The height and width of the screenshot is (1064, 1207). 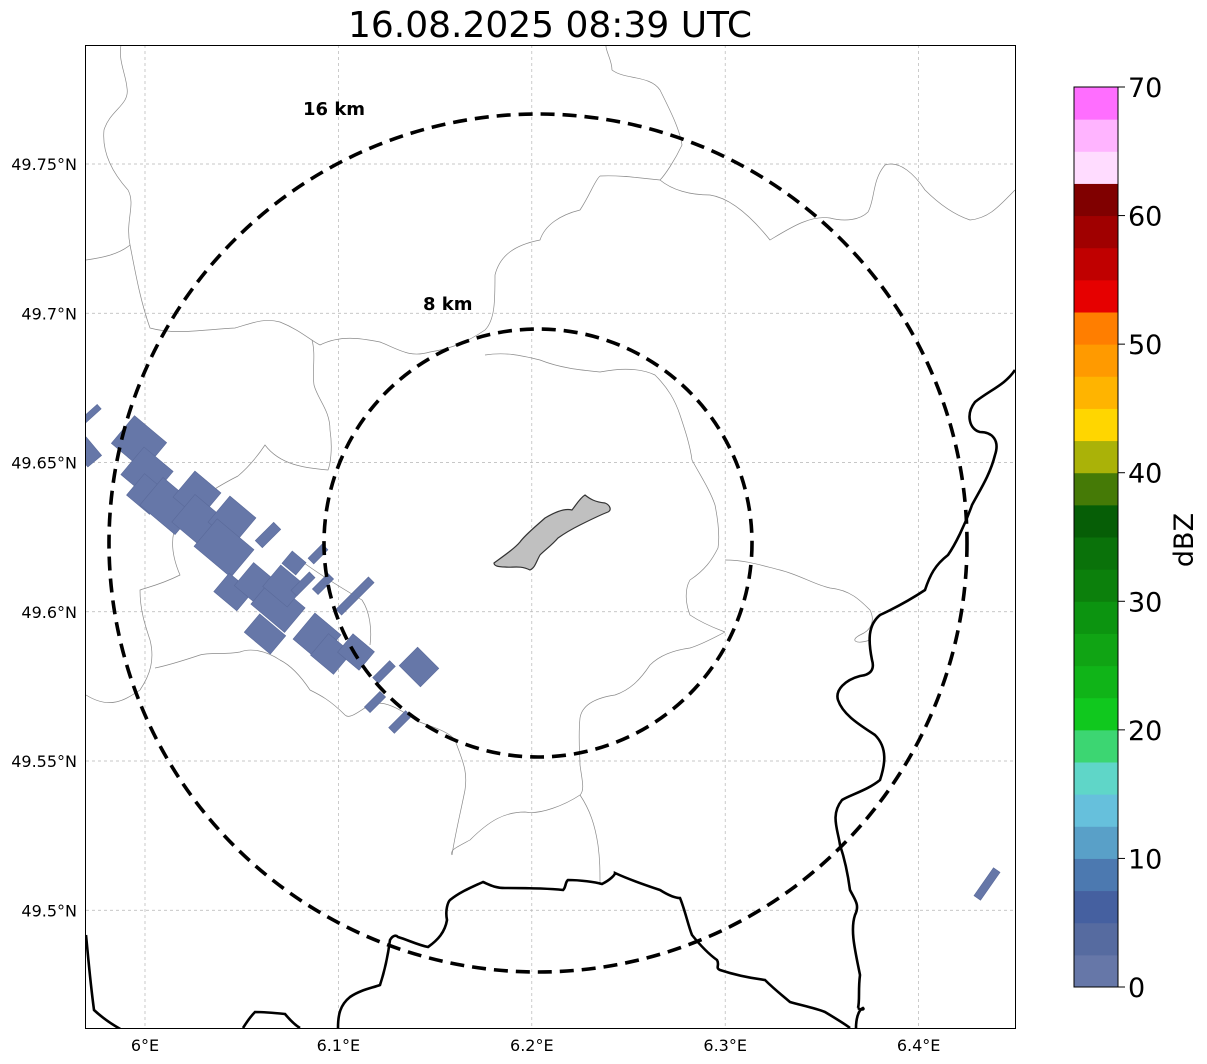 I want to click on colorbar-tick-label: 10, so click(x=1145, y=859).